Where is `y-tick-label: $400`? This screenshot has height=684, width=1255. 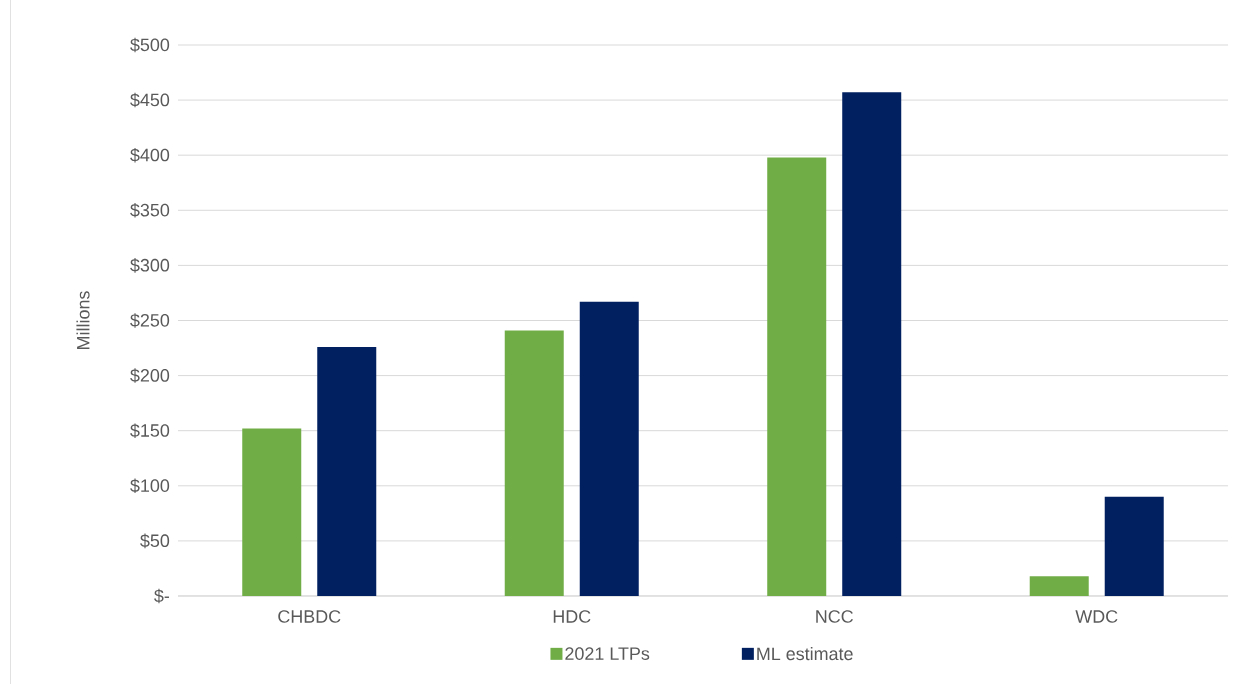
y-tick-label: $400 is located at coordinates (150, 155).